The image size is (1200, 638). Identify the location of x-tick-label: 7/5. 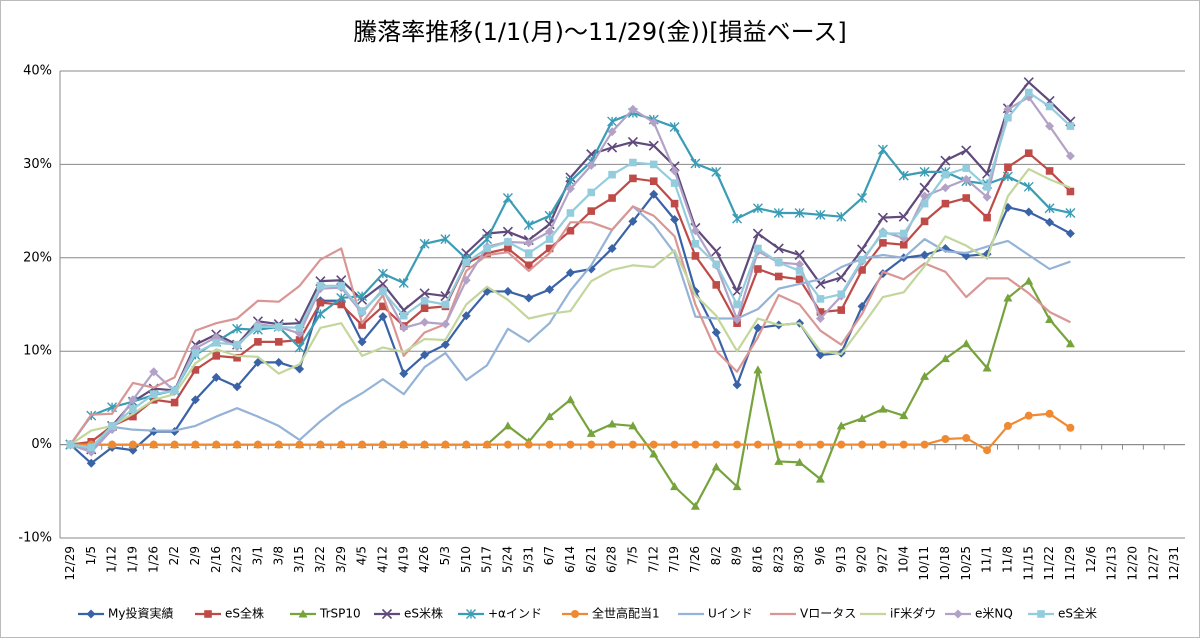
(632, 555).